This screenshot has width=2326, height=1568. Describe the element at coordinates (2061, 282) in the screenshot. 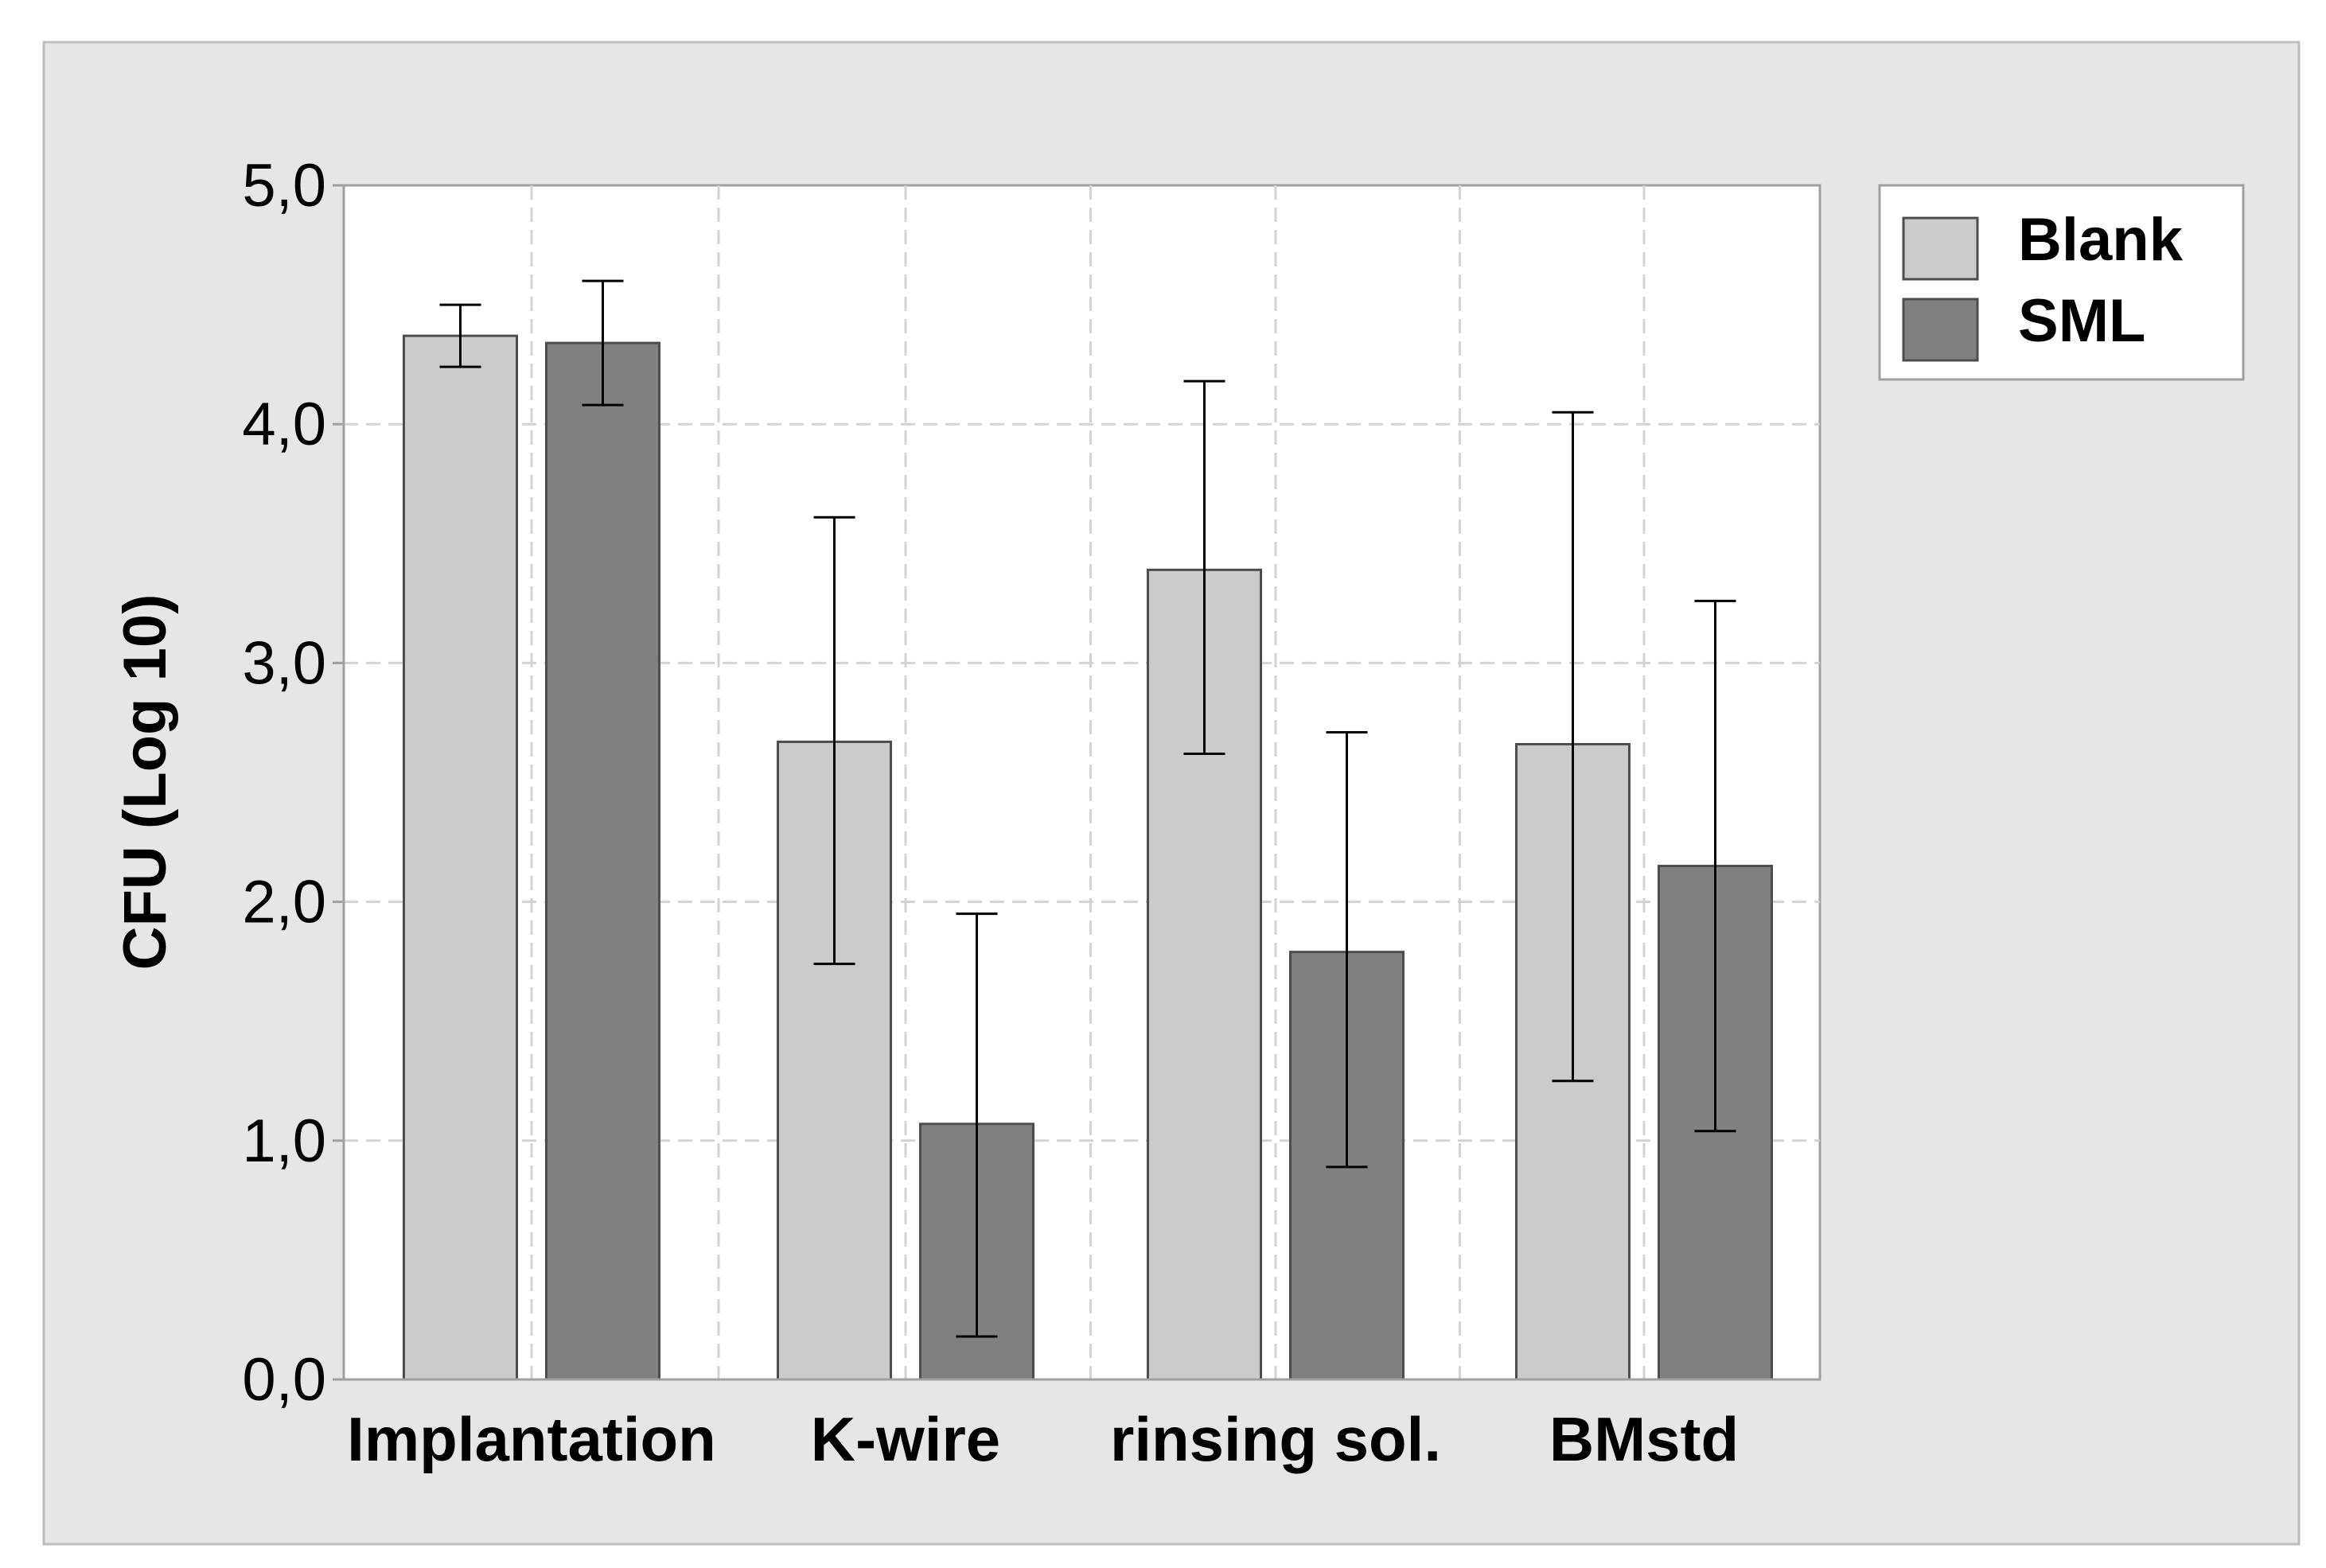

I see `legend: Blank SML` at that location.